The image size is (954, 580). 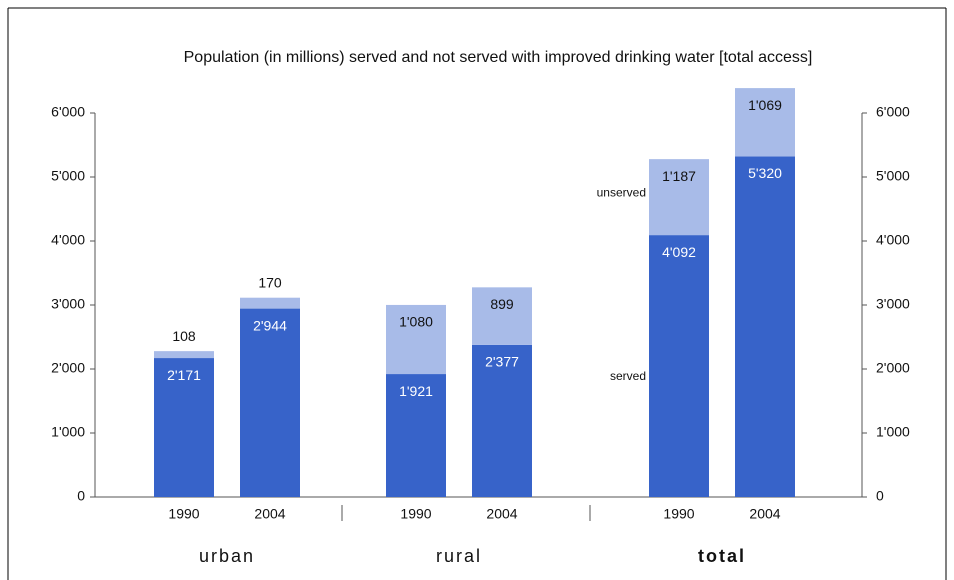 What do you see at coordinates (880, 496) in the screenshot?
I see `y2-tick-label: 0` at bounding box center [880, 496].